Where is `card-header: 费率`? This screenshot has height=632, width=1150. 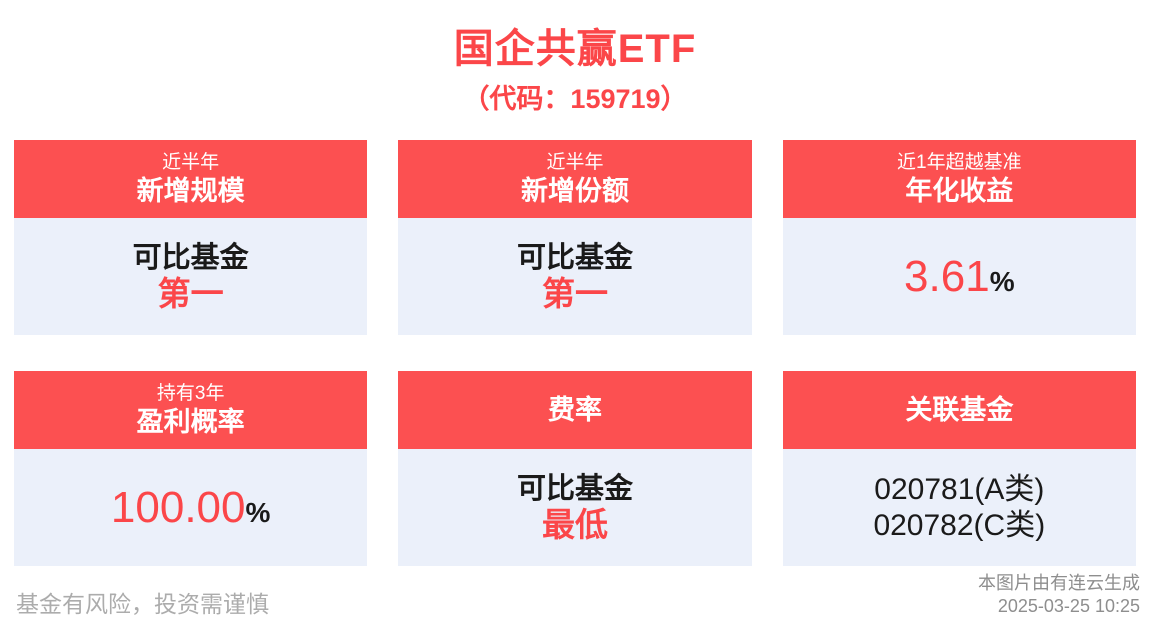
card-header: 费率 is located at coordinates (575, 410).